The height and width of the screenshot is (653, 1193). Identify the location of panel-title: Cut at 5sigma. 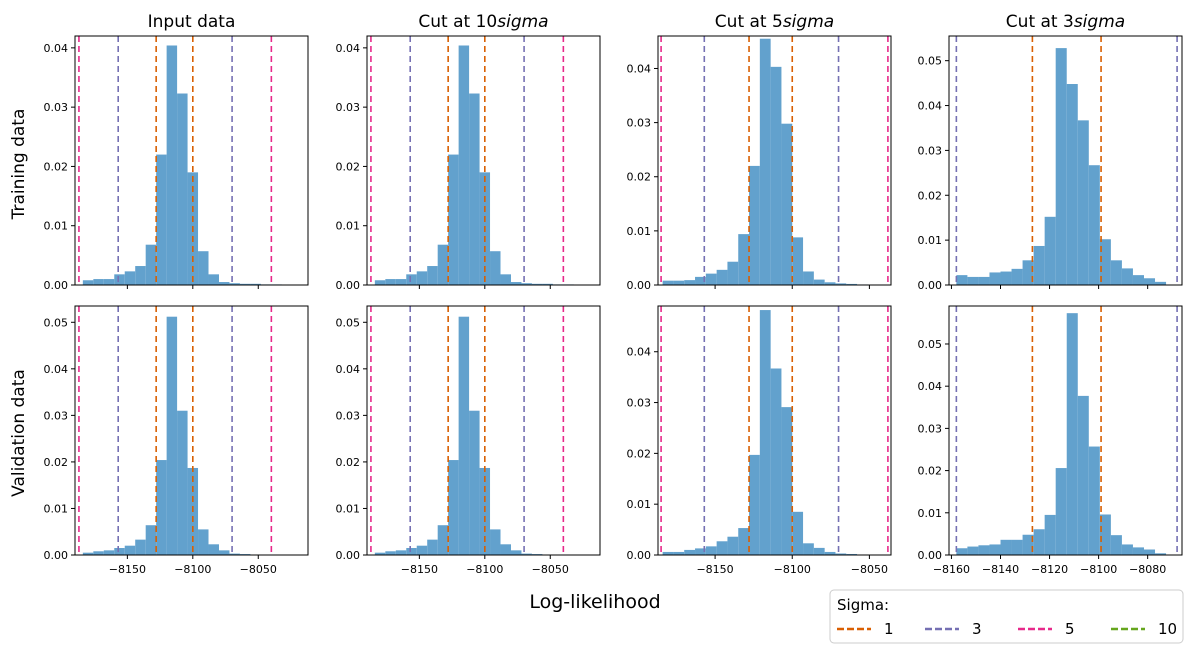
(774, 22).